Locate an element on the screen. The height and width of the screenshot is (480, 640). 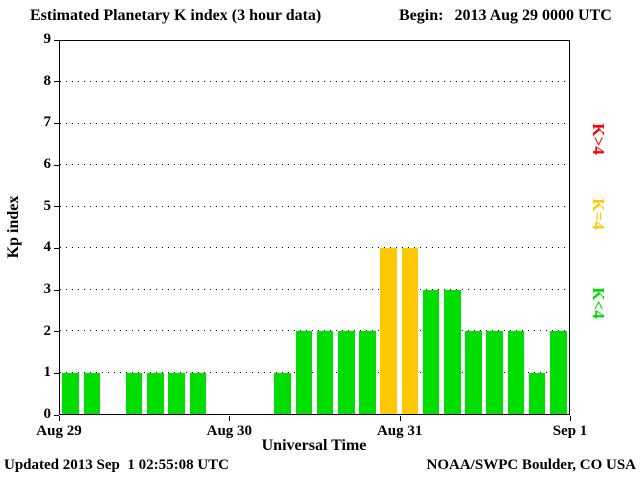
y-tick-label: 9 is located at coordinates (47, 39).